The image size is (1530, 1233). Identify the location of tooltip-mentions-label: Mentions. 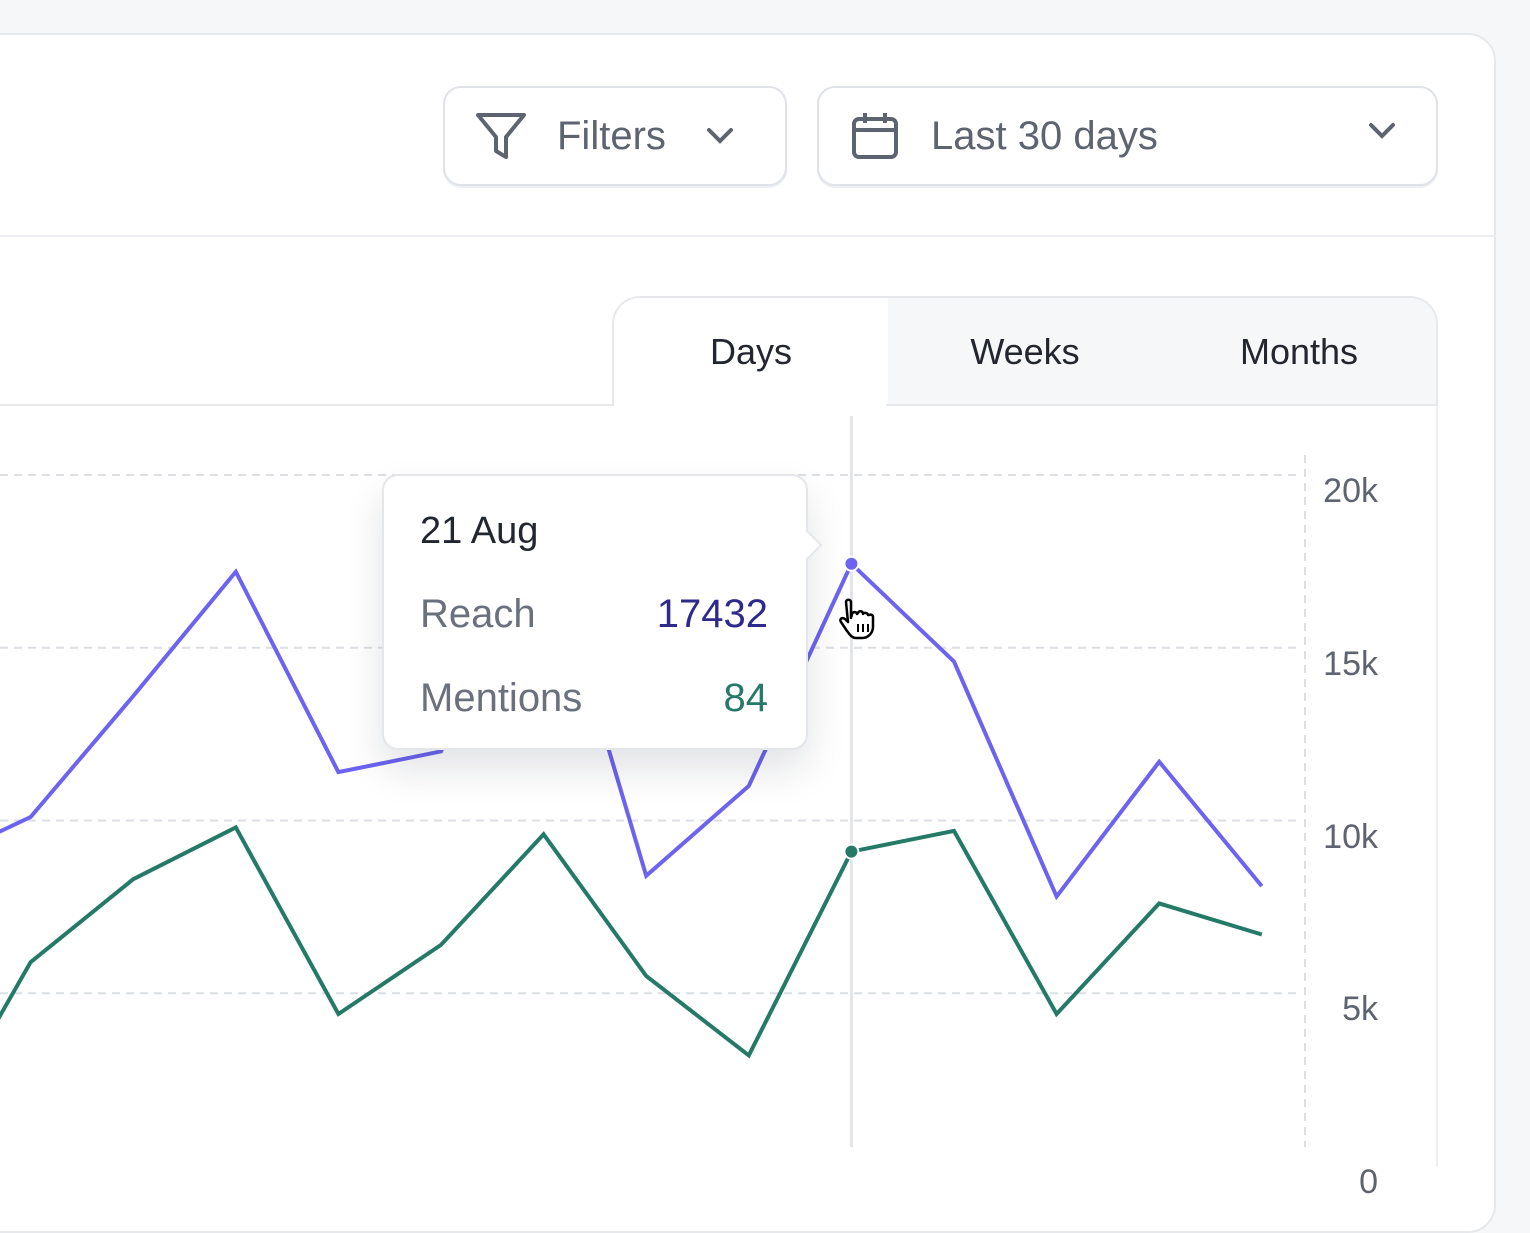
(501, 698).